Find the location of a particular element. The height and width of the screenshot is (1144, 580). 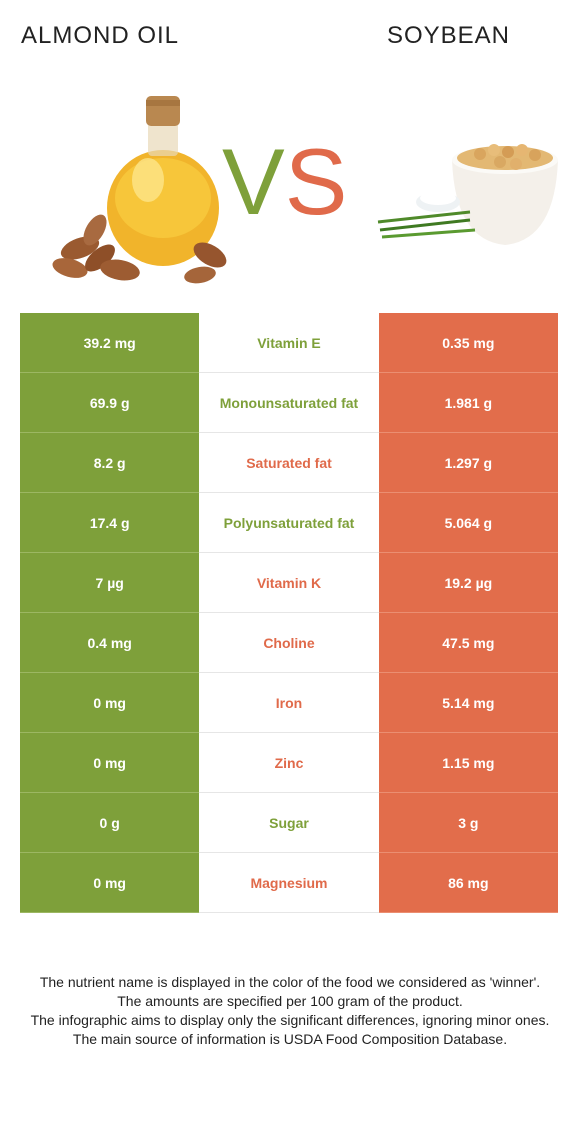

right-value-cell: 0.35 mg is located at coordinates (468, 343).